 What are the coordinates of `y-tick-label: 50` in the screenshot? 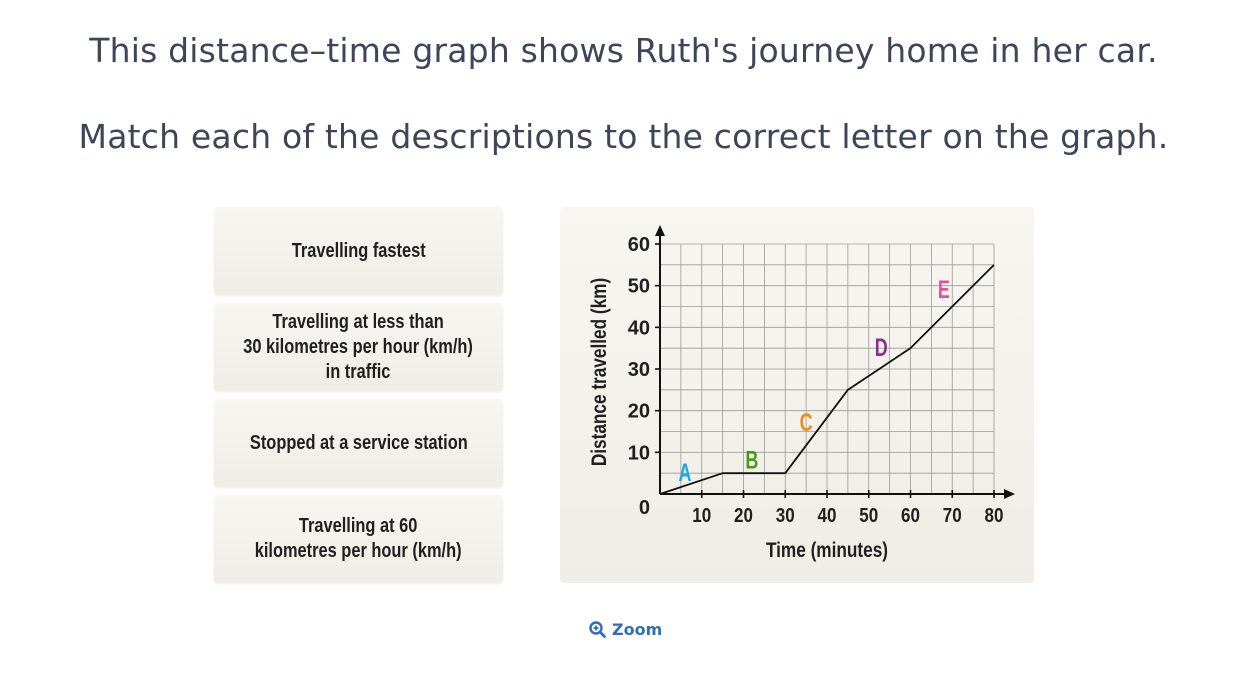 It's located at (639, 287).